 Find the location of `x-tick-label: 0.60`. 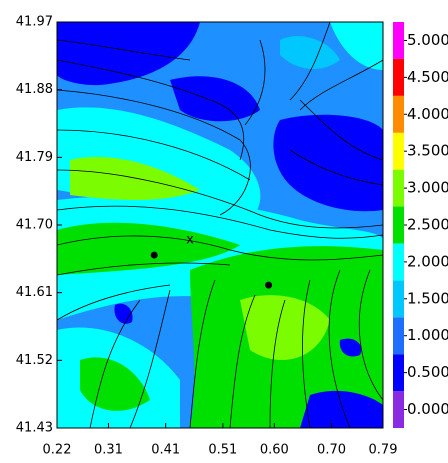

x-tick-label: 0.60 is located at coordinates (274, 450).